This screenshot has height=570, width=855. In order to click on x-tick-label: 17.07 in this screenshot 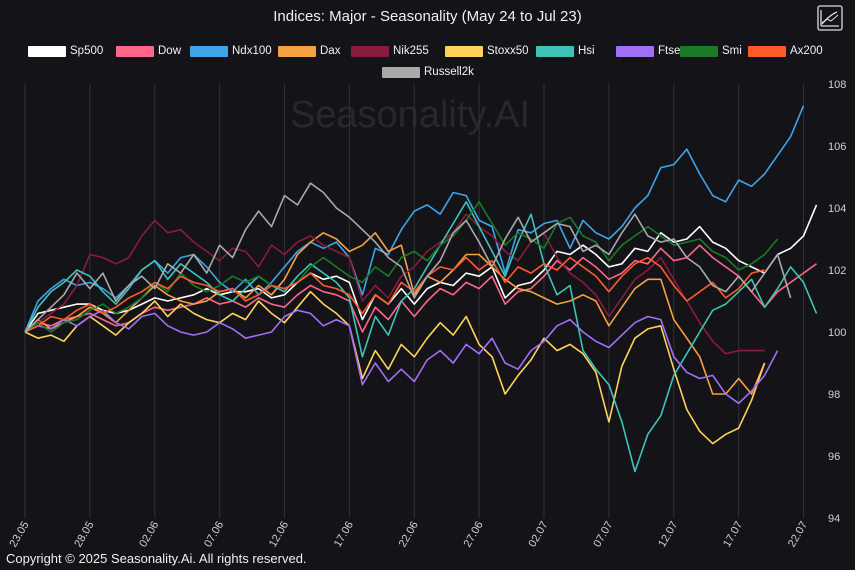, I will do `click(733, 535)`.